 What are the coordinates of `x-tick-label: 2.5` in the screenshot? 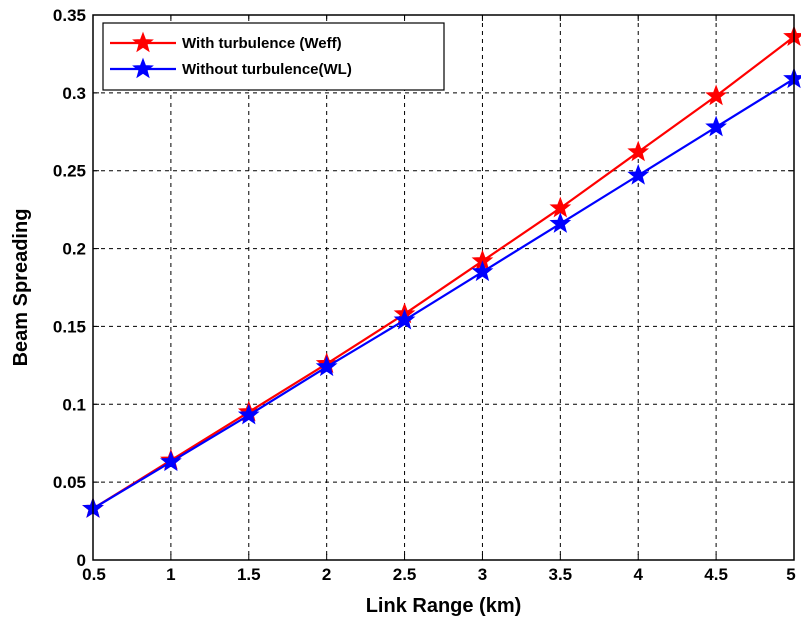 It's located at (405, 574).